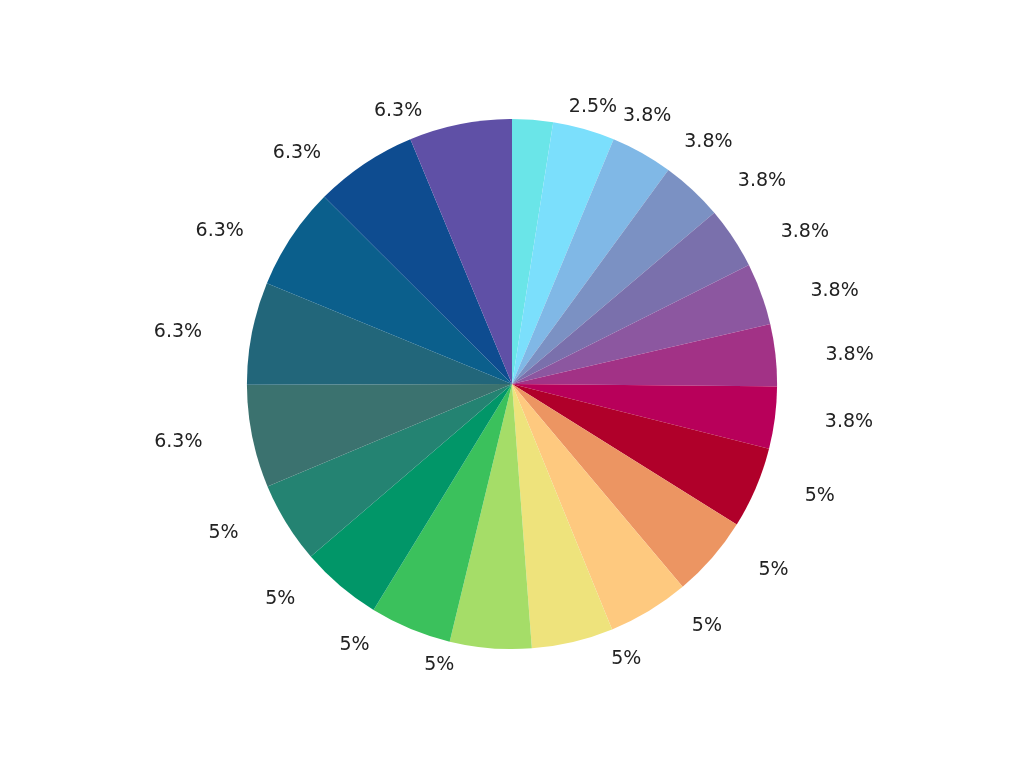  Describe the element at coordinates (593, 104) in the screenshot. I see `data-label: 2.5%` at that location.